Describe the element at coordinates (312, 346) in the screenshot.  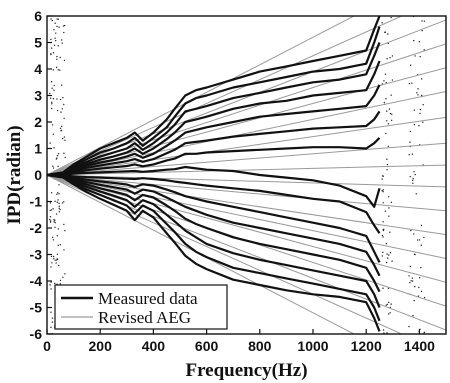
I see `x-tick-label-1000: 1000` at that location.